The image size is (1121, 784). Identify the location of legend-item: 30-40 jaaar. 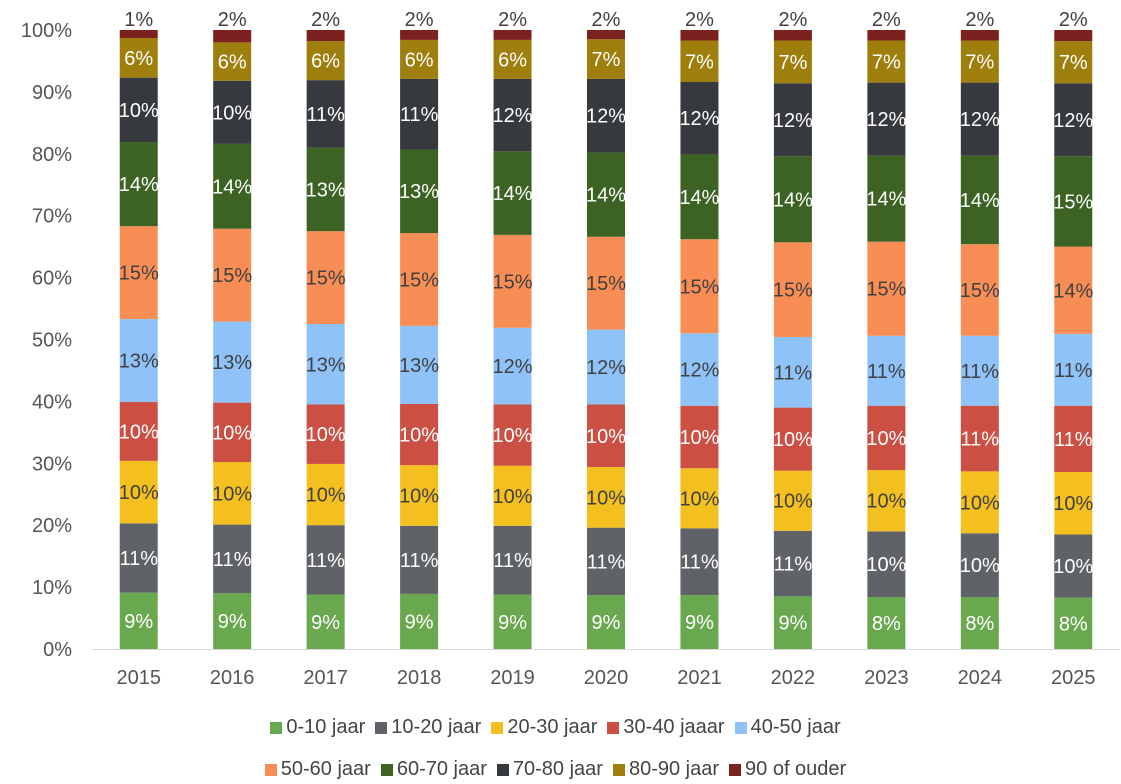
(666, 727).